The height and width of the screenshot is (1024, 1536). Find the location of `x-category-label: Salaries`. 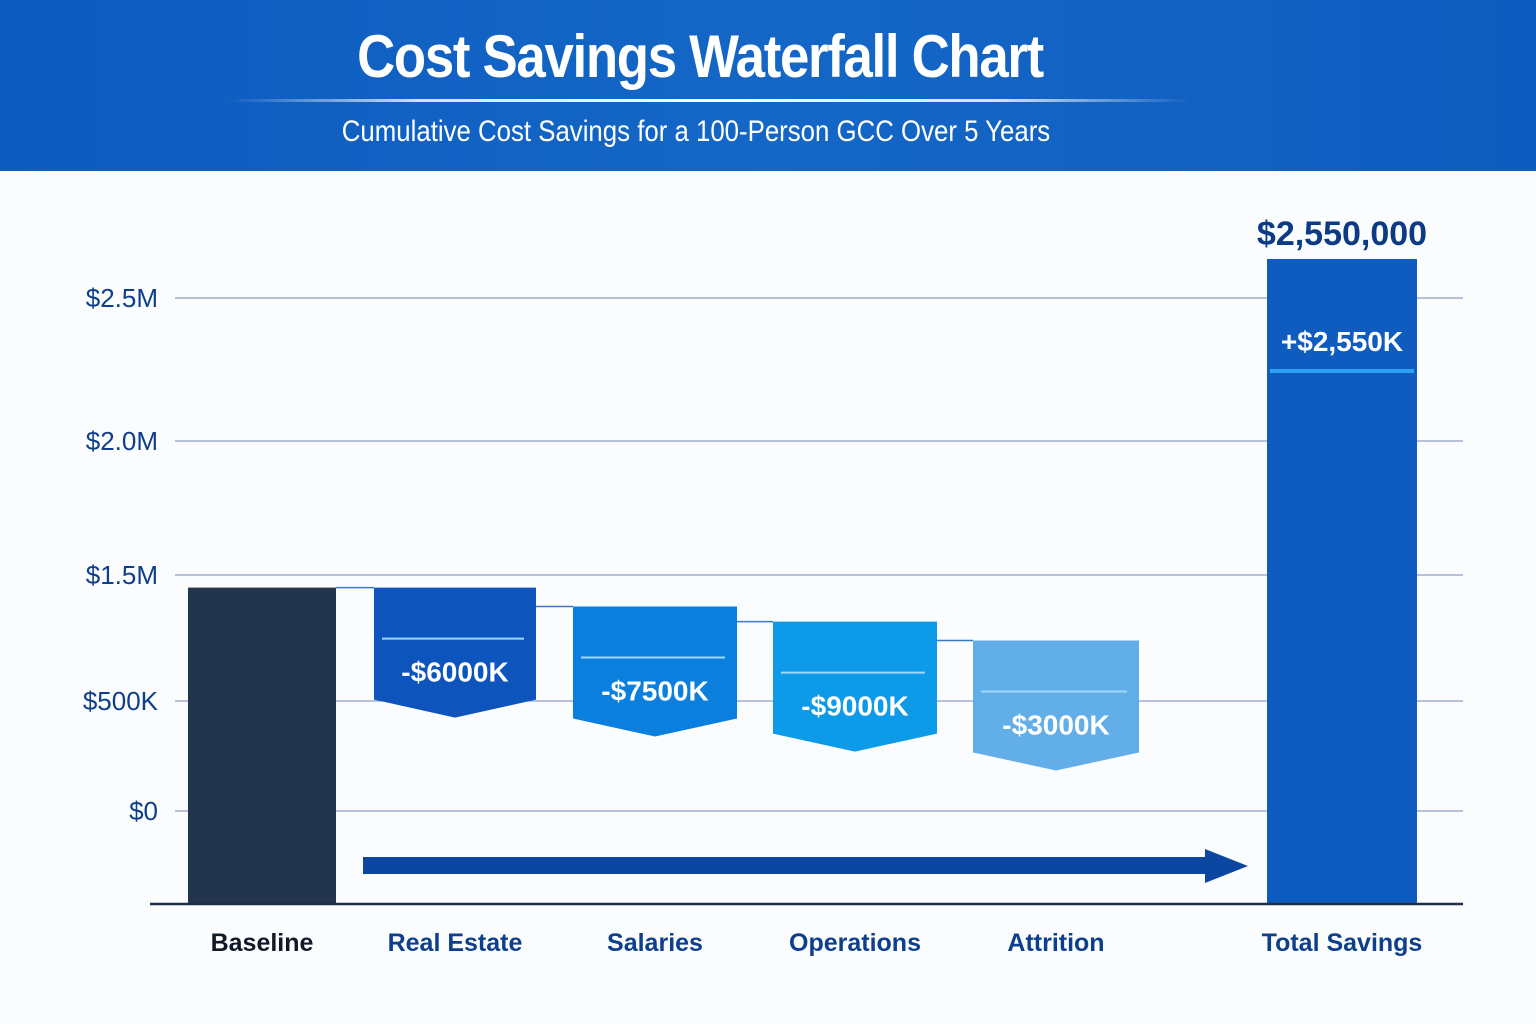

x-category-label: Salaries is located at coordinates (655, 943).